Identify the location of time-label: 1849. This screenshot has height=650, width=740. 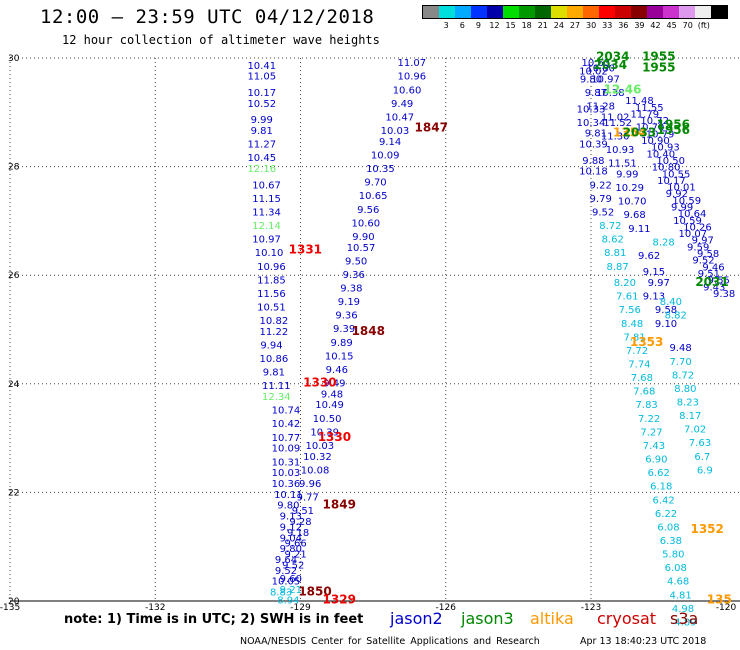
(339, 505).